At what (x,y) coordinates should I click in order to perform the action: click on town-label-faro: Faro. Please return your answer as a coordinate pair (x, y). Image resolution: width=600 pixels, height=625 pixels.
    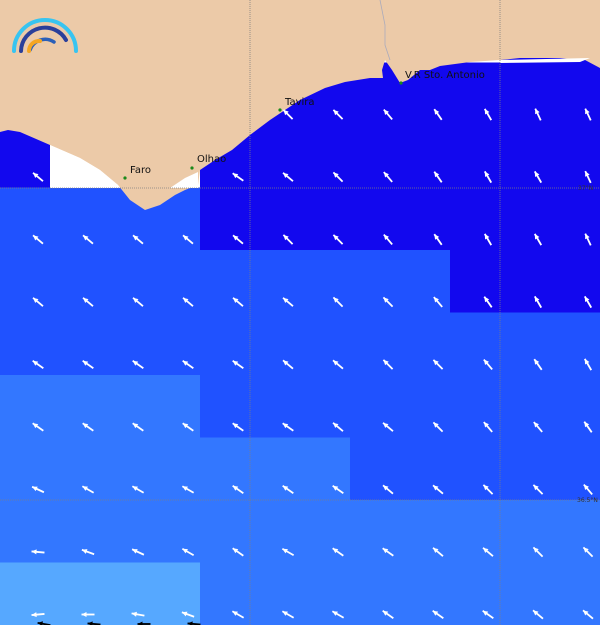
    Looking at the image, I should click on (140, 170).